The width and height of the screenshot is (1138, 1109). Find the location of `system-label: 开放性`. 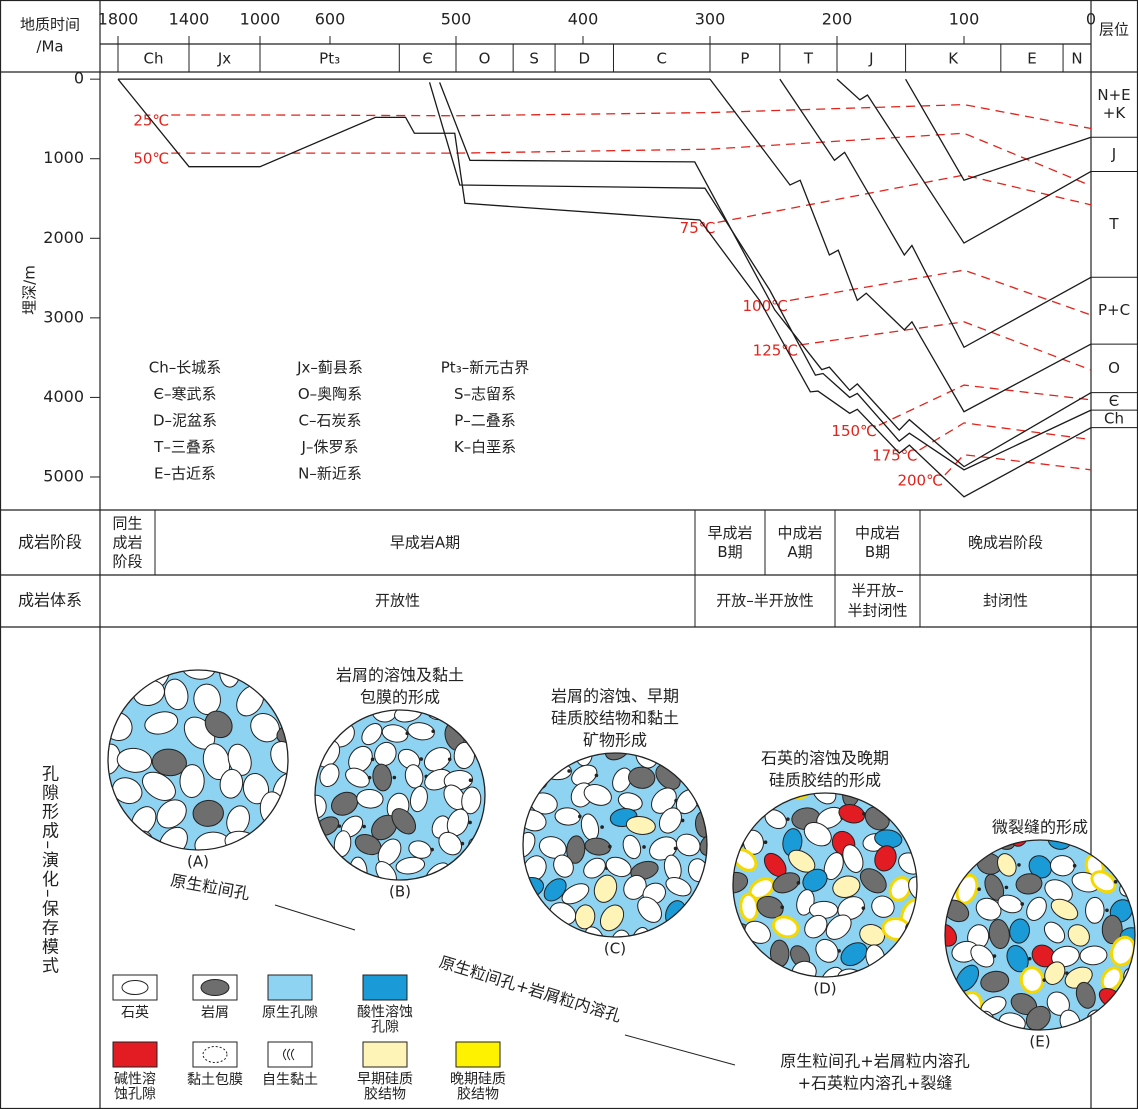

system-label: 开放性 is located at coordinates (397, 601).